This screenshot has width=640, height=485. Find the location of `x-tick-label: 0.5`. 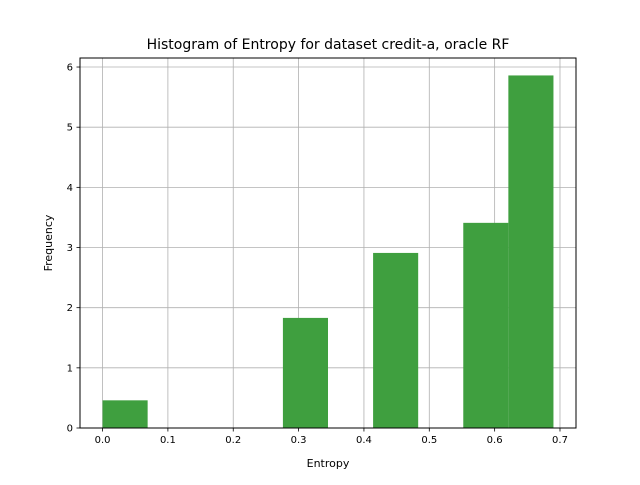

x-tick-label: 0.5 is located at coordinates (429, 440).